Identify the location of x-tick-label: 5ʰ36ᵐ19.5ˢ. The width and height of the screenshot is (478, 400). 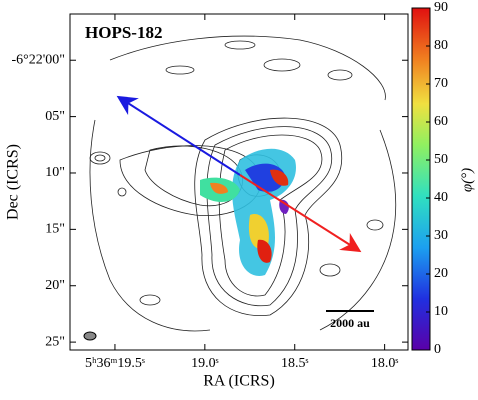
(115, 363).